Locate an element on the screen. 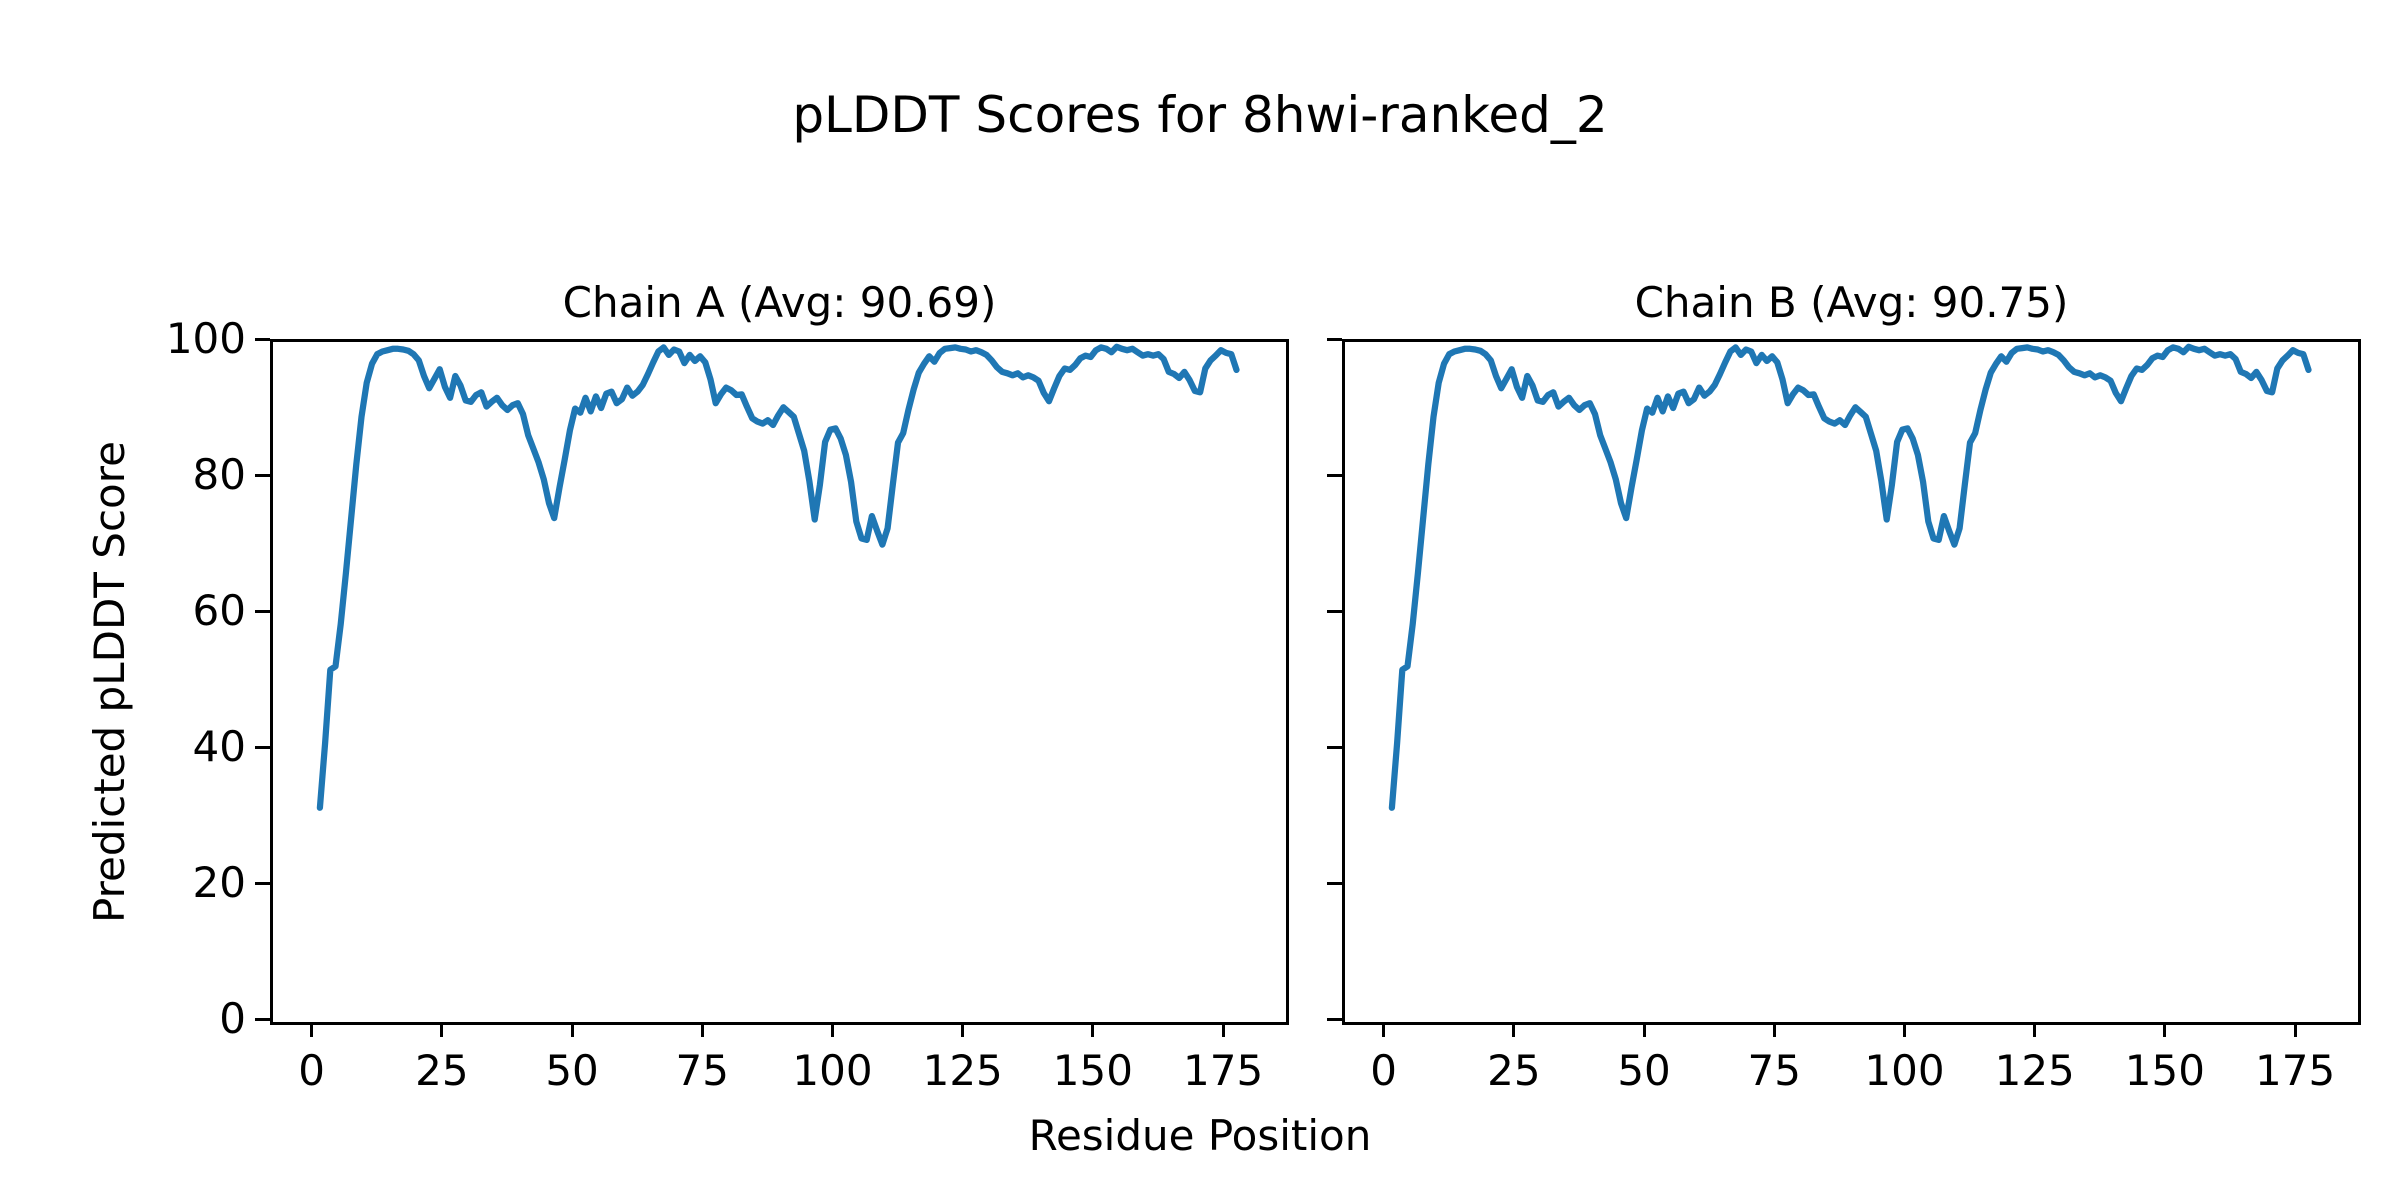 The width and height of the screenshot is (2400, 1200). y-tick-label: 100 is located at coordinates (205, 338).